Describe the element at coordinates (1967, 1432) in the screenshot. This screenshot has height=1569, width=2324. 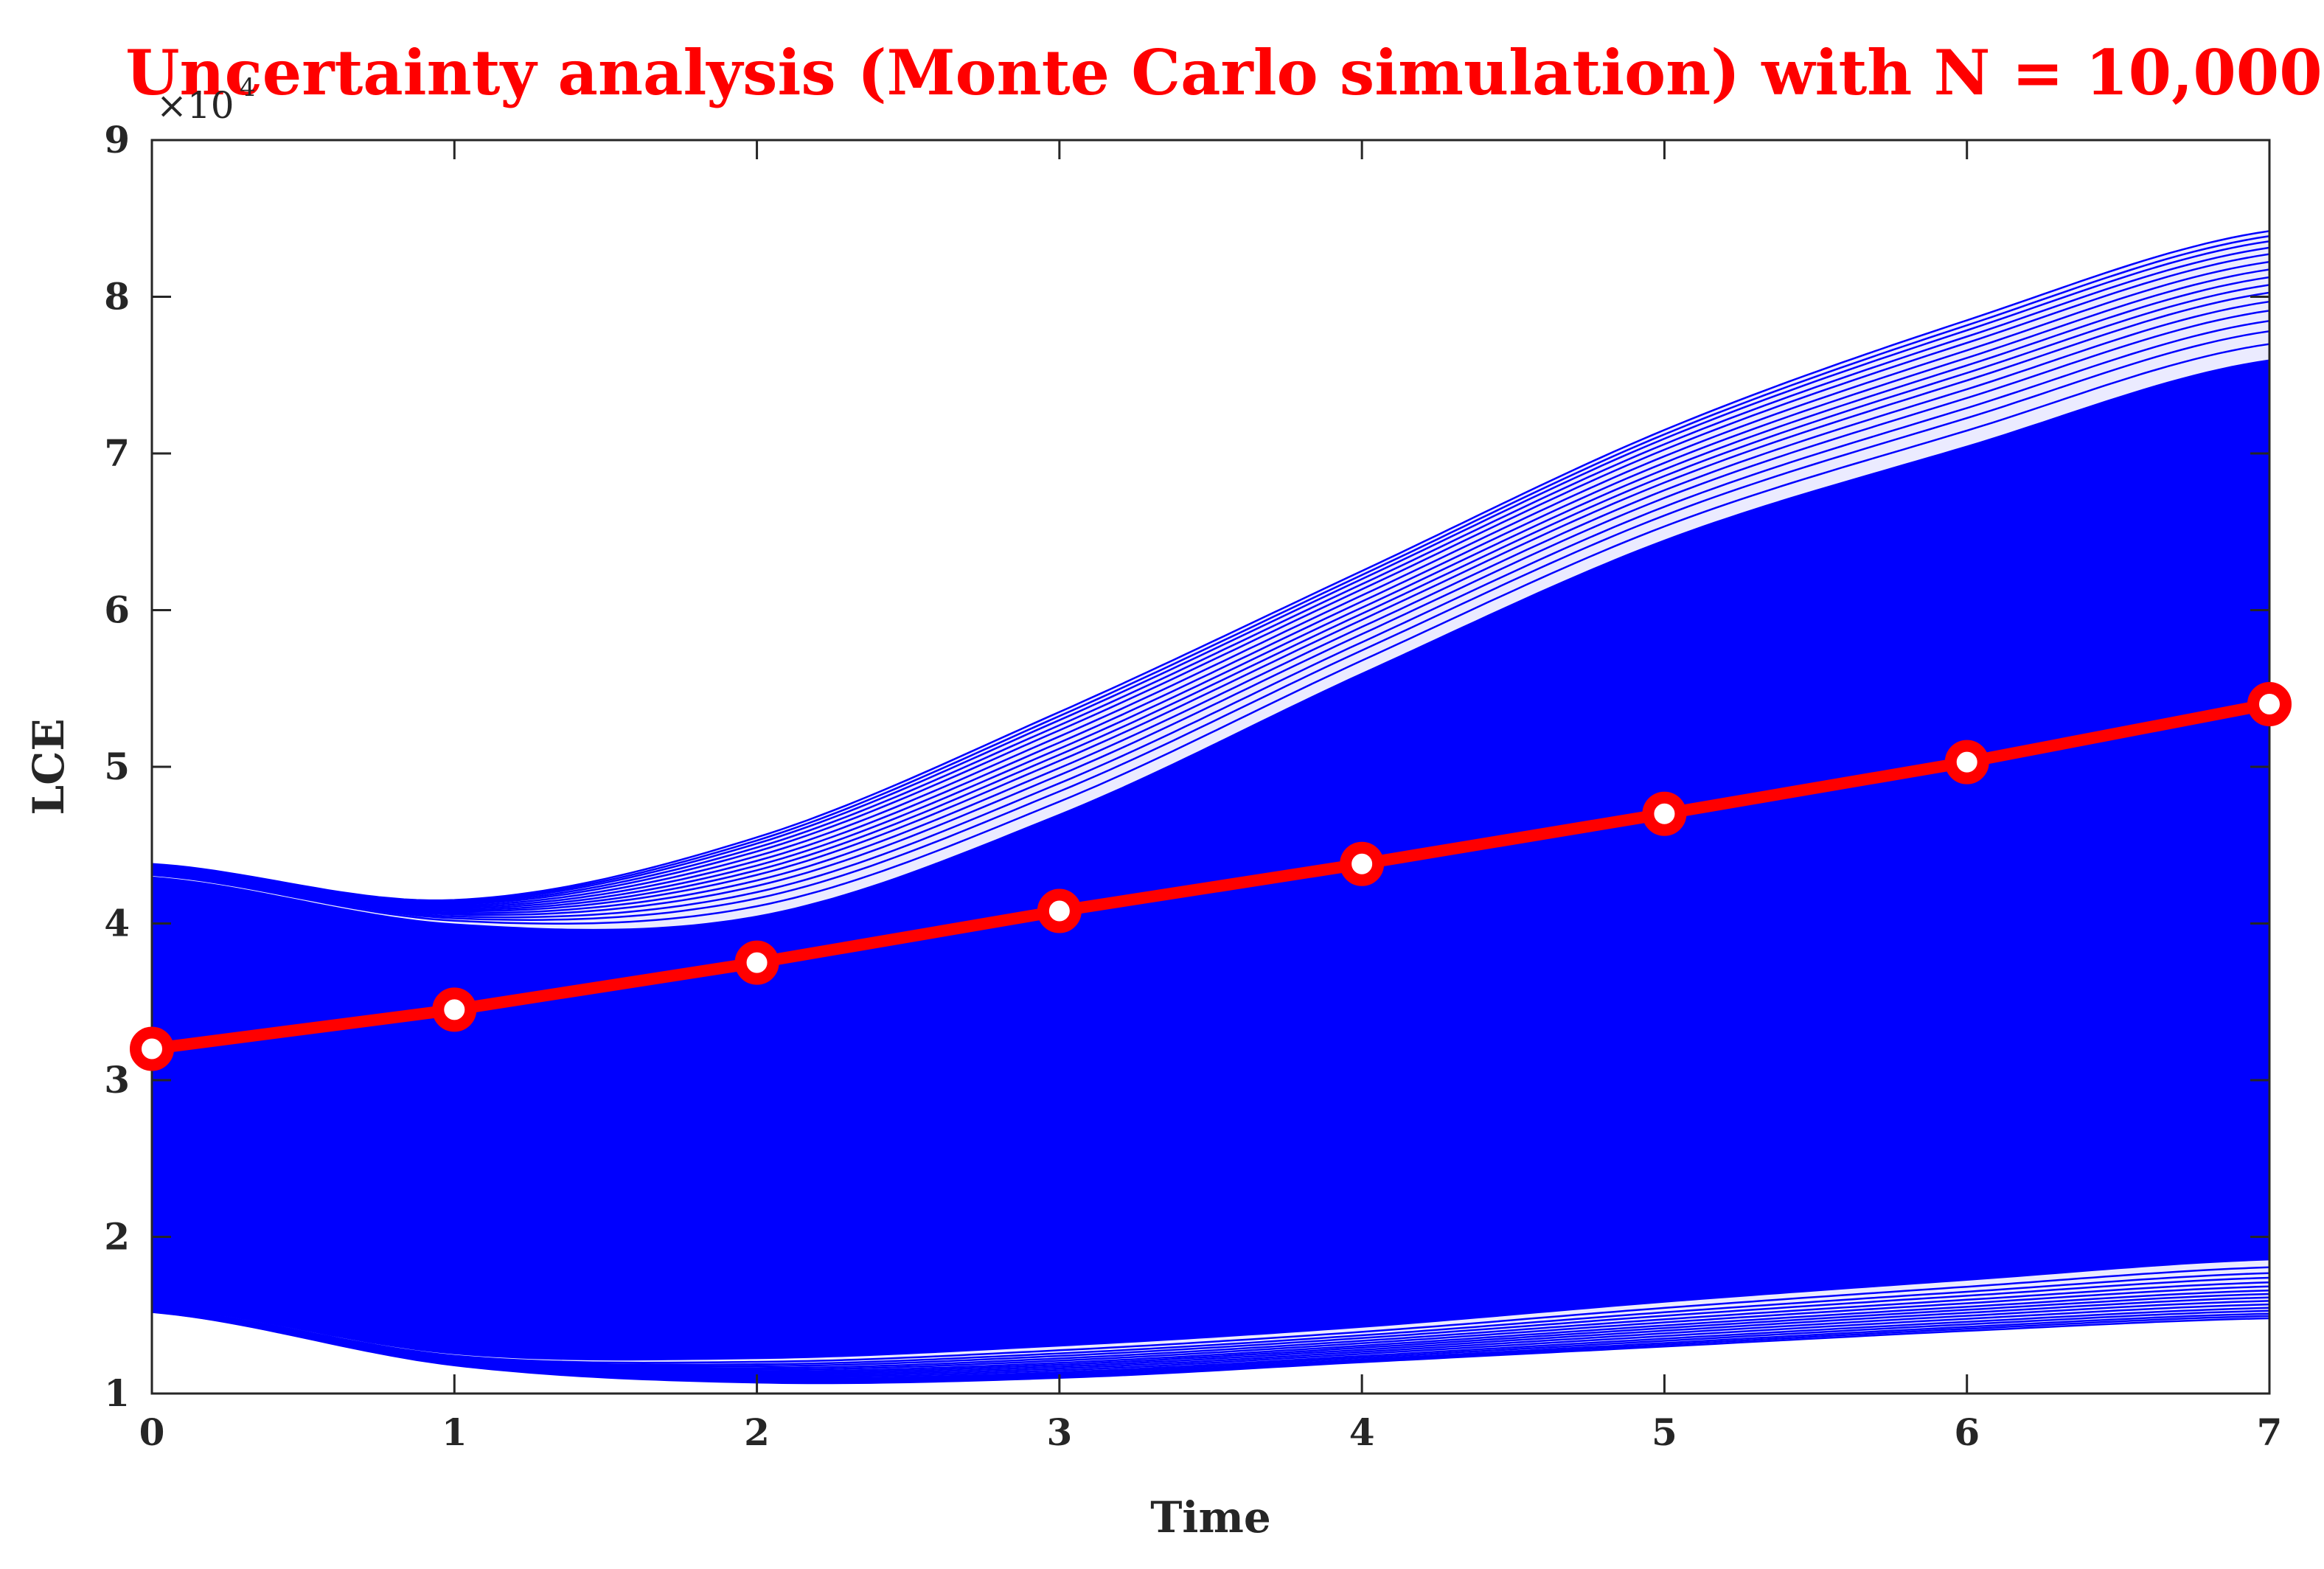
I see `x-tick-label: 6` at that location.